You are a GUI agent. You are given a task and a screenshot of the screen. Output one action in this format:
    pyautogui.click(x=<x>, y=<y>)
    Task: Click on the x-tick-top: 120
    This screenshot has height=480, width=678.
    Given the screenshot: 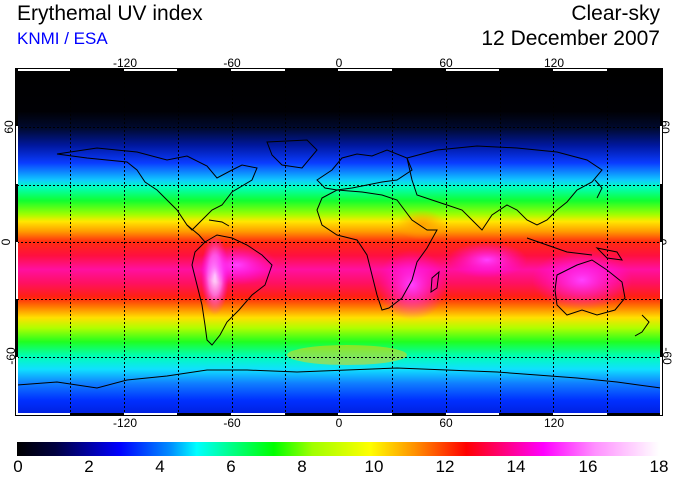 What is the action you would take?
    pyautogui.click(x=554, y=63)
    